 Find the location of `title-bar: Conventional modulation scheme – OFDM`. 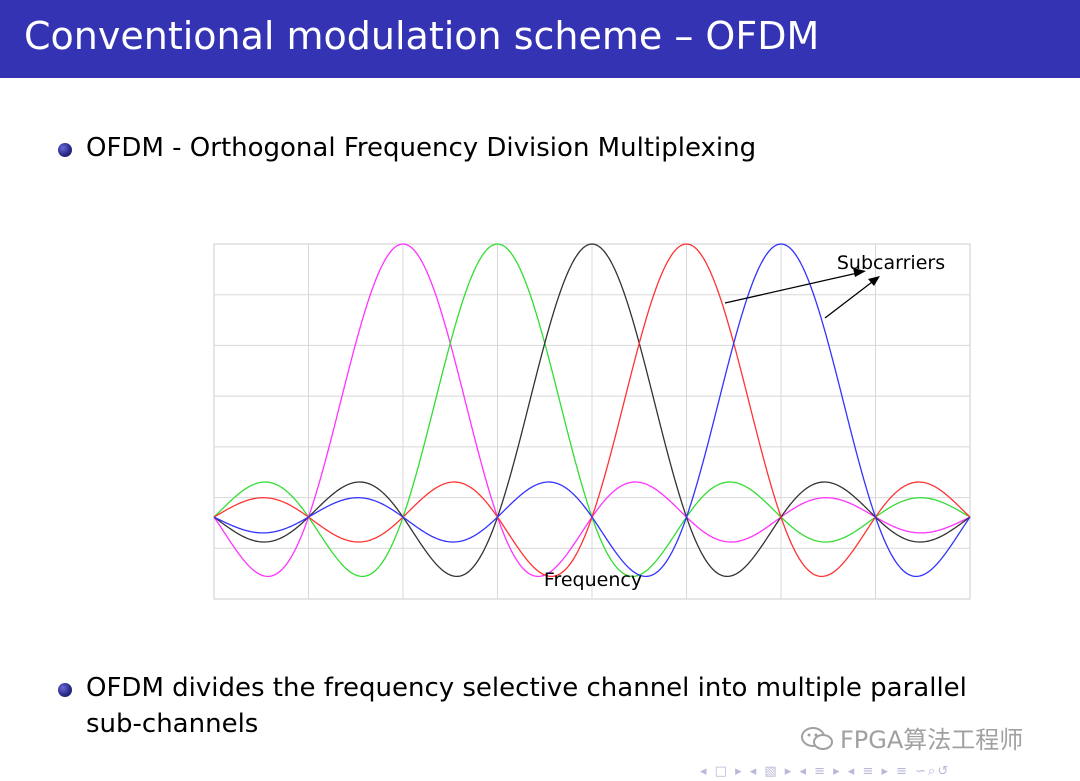

title-bar: Conventional modulation scheme – OFDM is located at coordinates (540, 39).